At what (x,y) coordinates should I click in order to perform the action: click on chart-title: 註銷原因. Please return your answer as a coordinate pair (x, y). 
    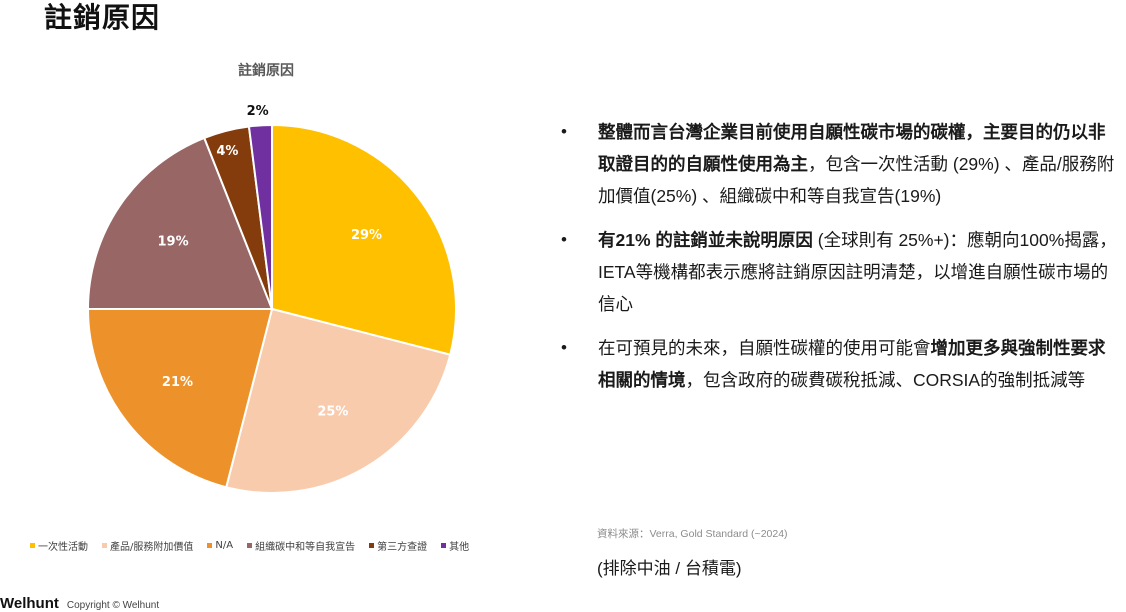
    Looking at the image, I should click on (266, 71).